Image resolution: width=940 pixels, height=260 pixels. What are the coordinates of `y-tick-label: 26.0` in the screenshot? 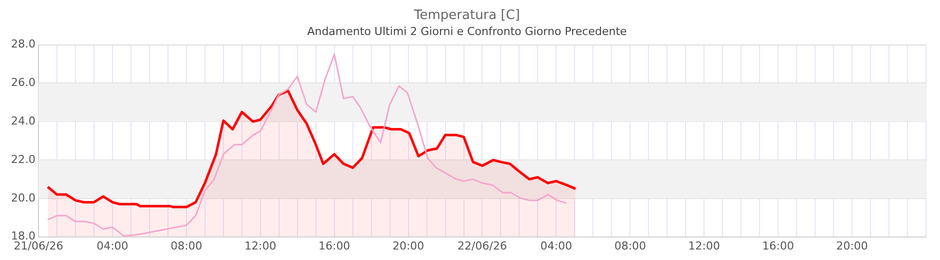 It's located at (23, 83).